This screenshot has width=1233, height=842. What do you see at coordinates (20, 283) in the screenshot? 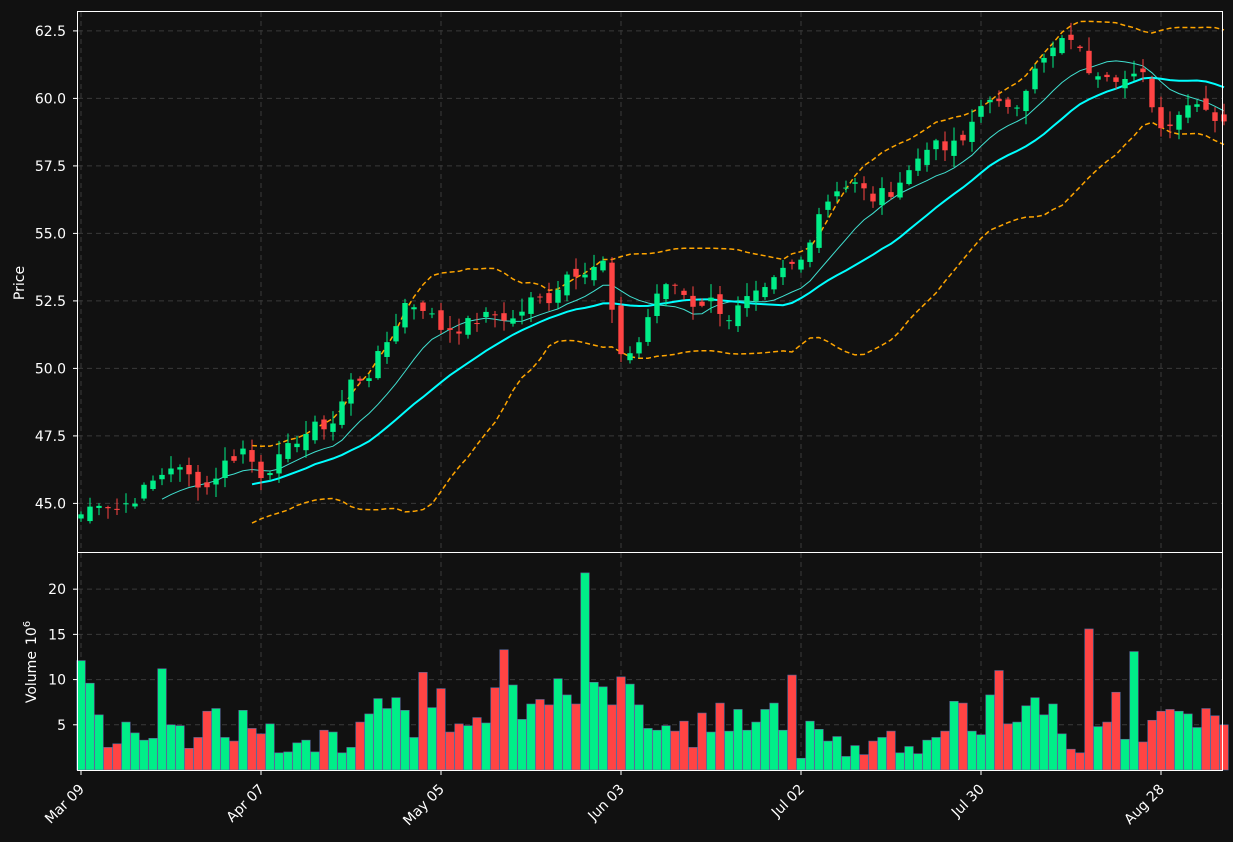
I see `price-axis-label: Price` at bounding box center [20, 283].